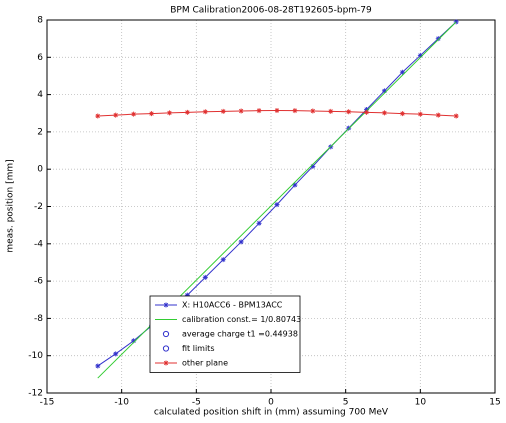  Describe the element at coordinates (38, 282) in the screenshot. I see `y-tick-label: -6` at that location.